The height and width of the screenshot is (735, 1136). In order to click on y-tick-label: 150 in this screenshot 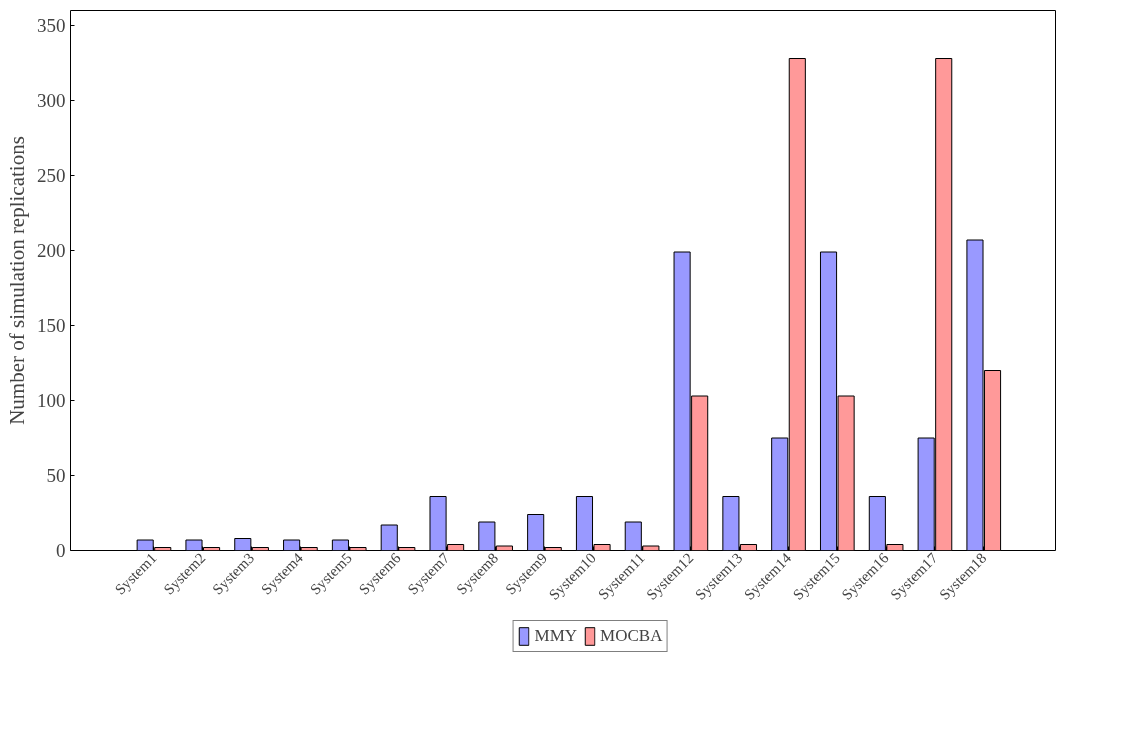, I will do `click(51, 325)`.